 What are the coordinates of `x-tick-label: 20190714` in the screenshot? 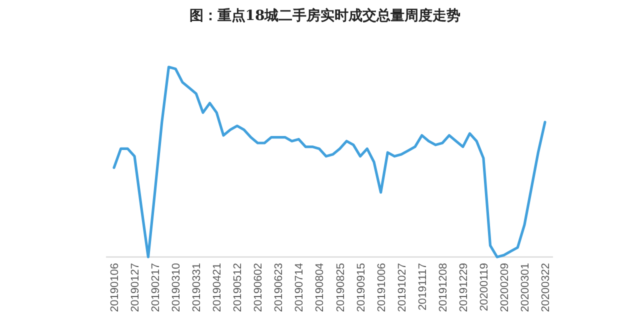 It's located at (300, 287).